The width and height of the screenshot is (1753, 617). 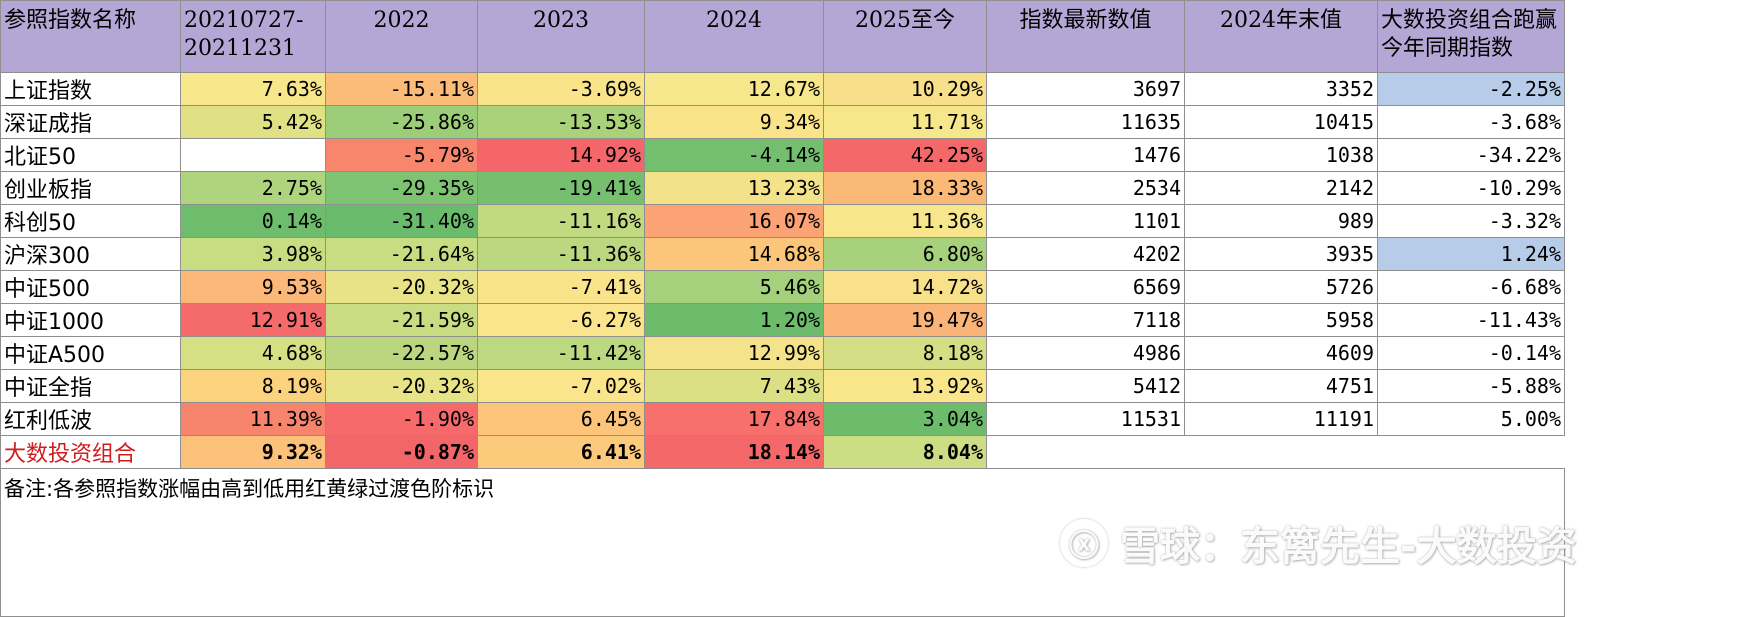 What do you see at coordinates (1281, 155) in the screenshot?
I see `value-cell: 1038` at bounding box center [1281, 155].